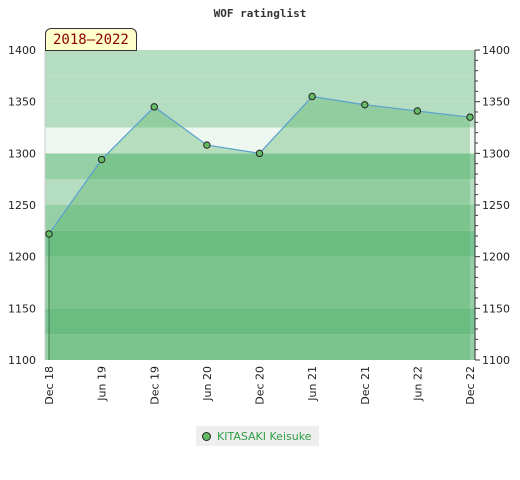 This screenshot has width=520, height=480. What do you see at coordinates (207, 384) in the screenshot?
I see `x-tick-label: Jun 20` at bounding box center [207, 384].